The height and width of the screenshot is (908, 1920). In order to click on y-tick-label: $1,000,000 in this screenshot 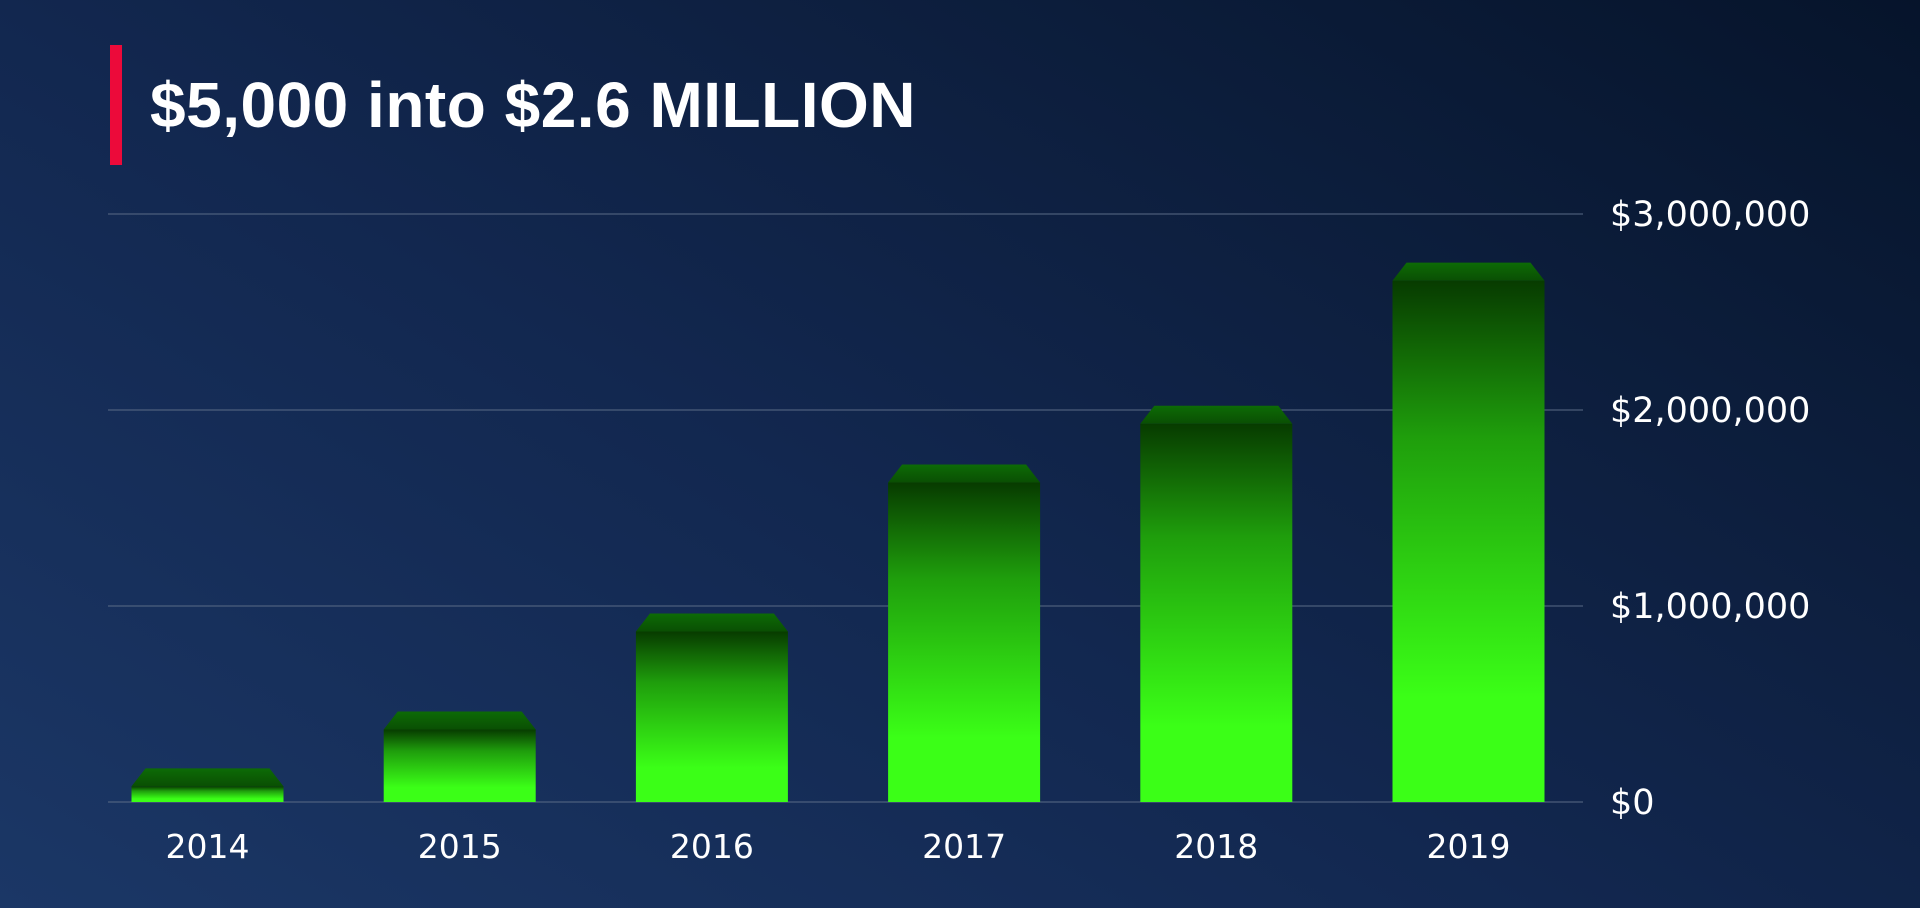, I will do `click(1710, 607)`.